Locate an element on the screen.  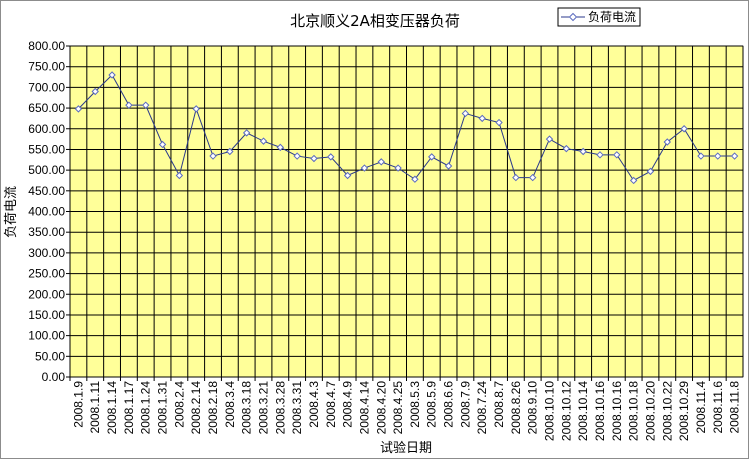
x-tick-label: 2008.2.18 is located at coordinates (213, 408).